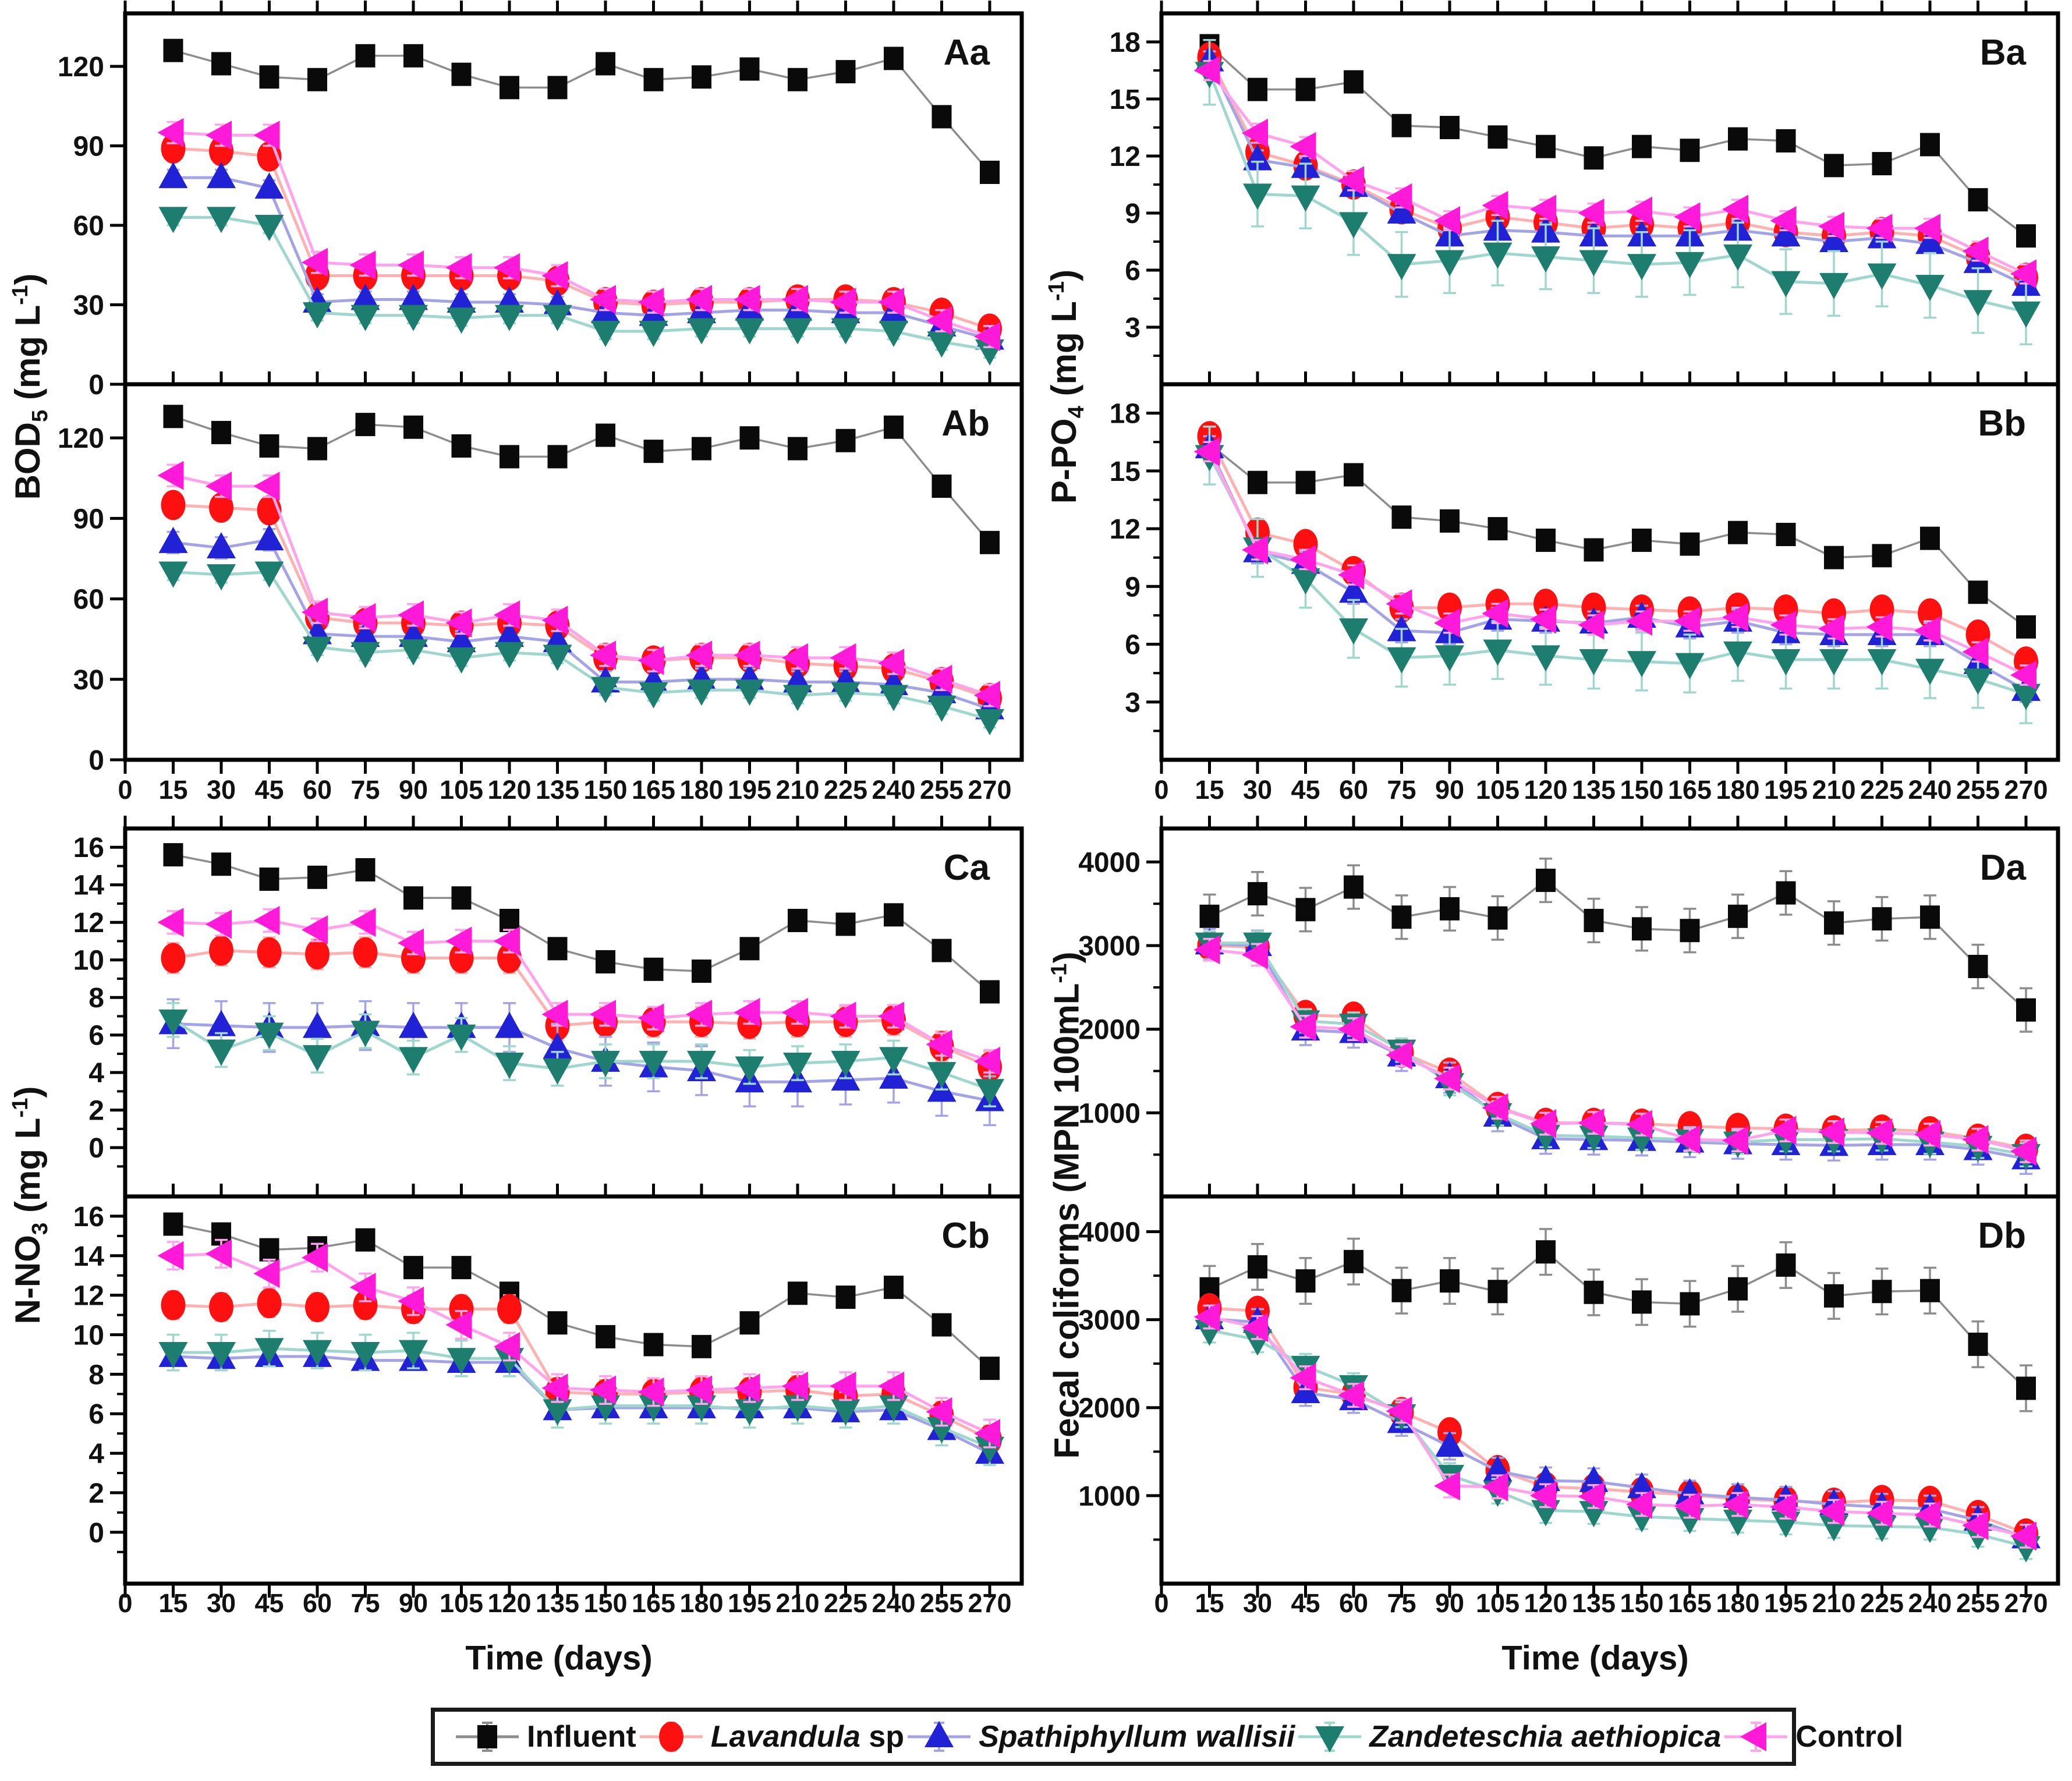 The height and width of the screenshot is (1781, 2072). Describe the element at coordinates (2002, 1236) in the screenshot. I see `svg-text: Db` at that location.